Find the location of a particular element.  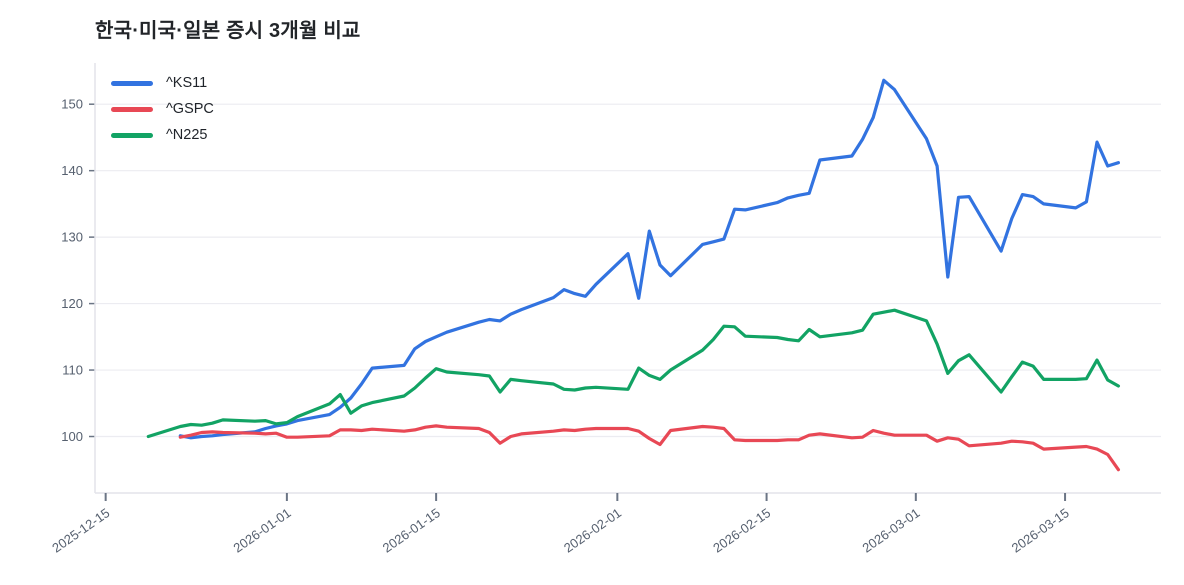

x-tick-label: 2026-01-15 is located at coordinates (411, 530).